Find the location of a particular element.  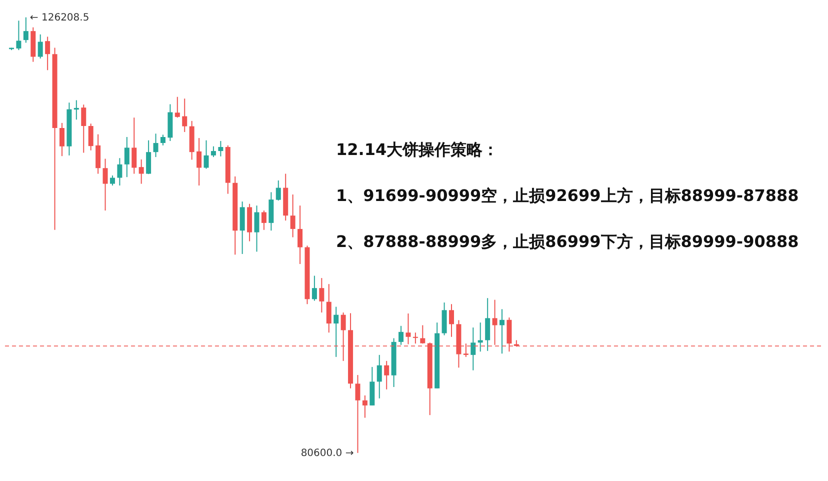

annotation: 1、91699-90999空，止损92699上方，目标88999-87888 is located at coordinates (567, 195).